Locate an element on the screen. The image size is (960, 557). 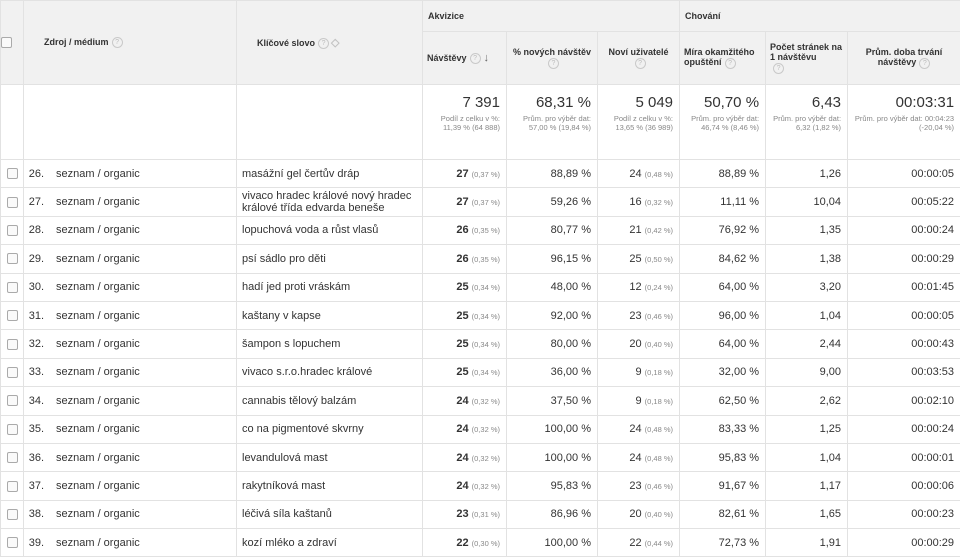
row-visits: 27(0,37 %) is located at coordinates (465, 174).